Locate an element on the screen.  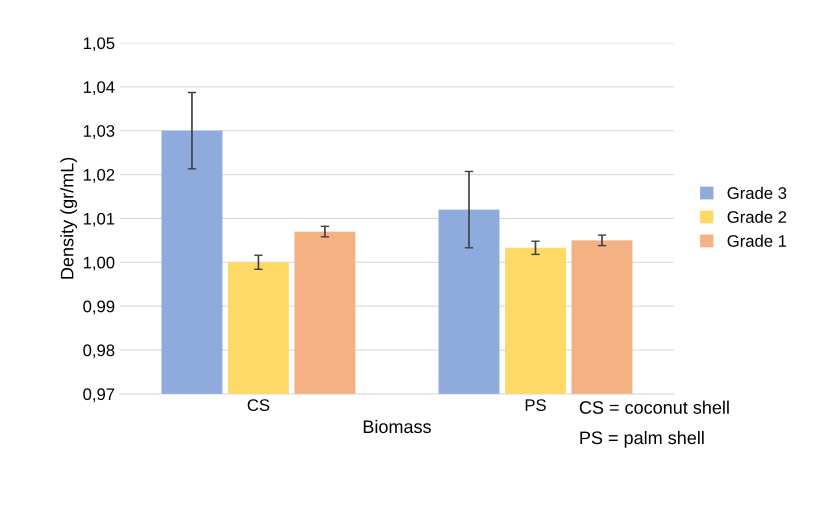
text: PS = palm shell is located at coordinates (642, 439).